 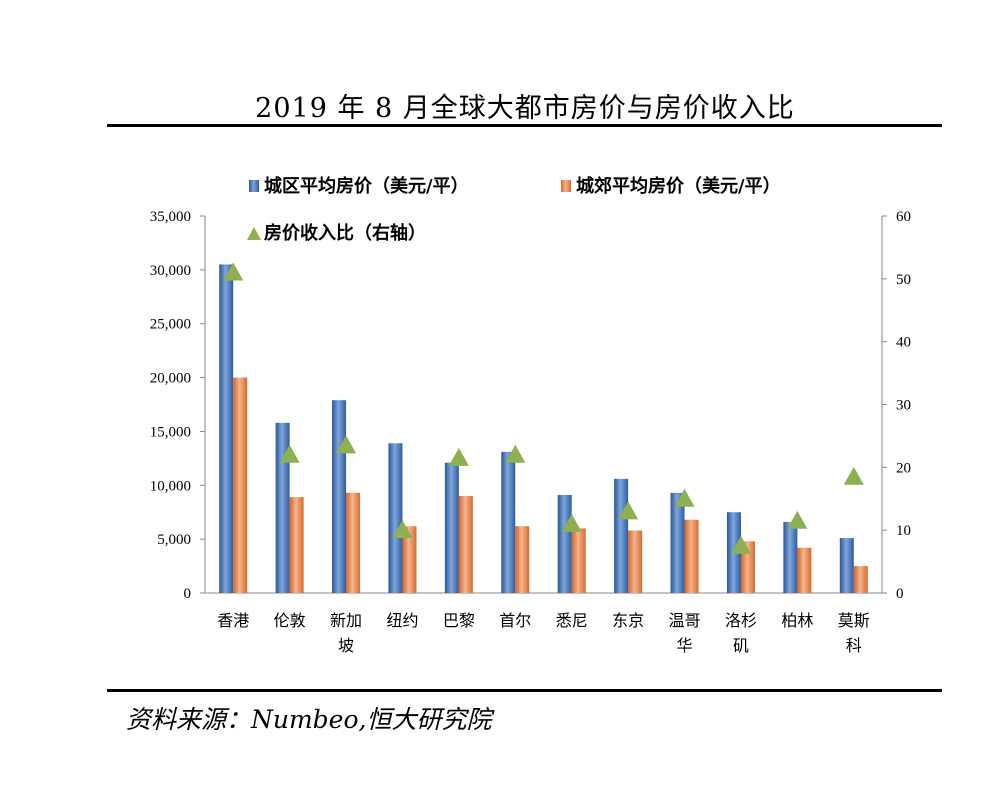 I want to click on right-tick-label: 40, so click(x=903, y=343).